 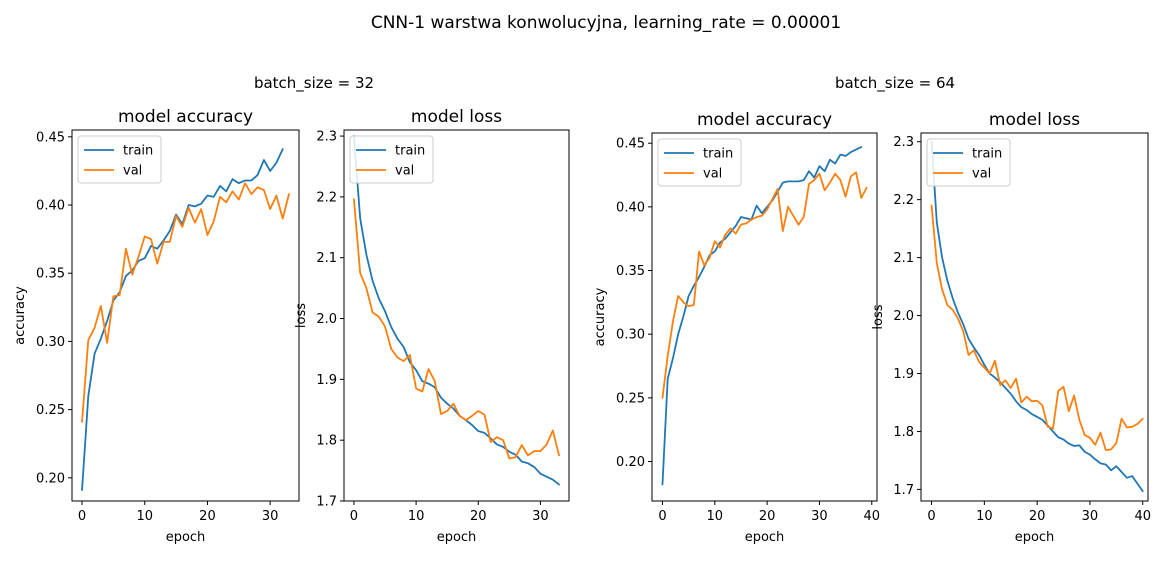 I want to click on x-axis-label-loss-64: epoch, so click(x=1035, y=537).